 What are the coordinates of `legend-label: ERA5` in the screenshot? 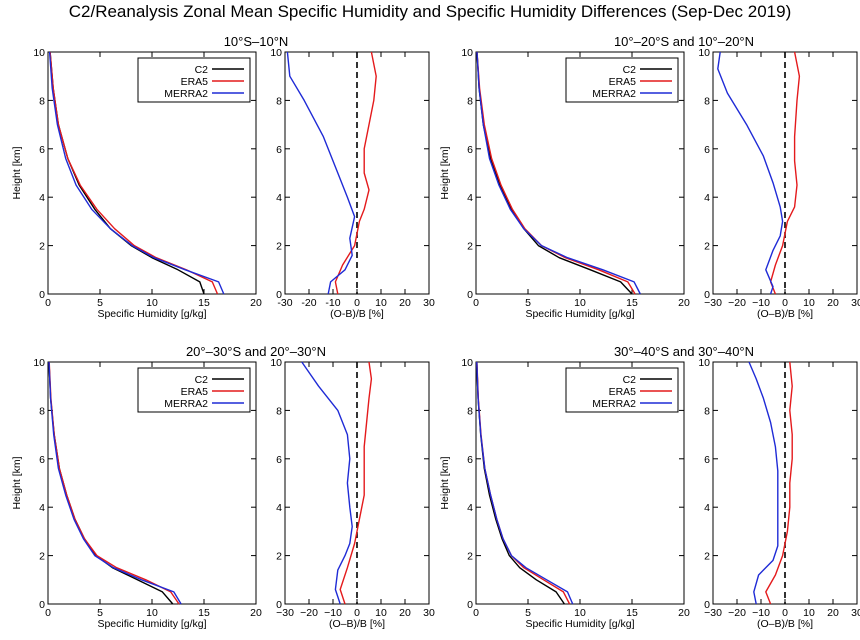 It's located at (195, 392).